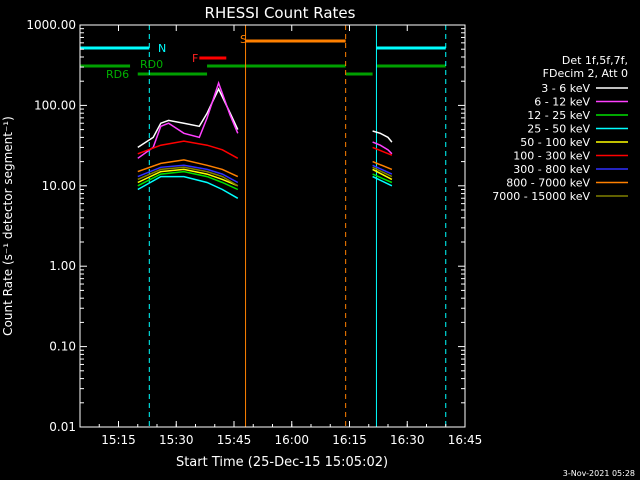 This screenshot has width=640, height=480. What do you see at coordinates (280, 13) in the screenshot?
I see `chart-title: RHESSI Count Rates` at bounding box center [280, 13].